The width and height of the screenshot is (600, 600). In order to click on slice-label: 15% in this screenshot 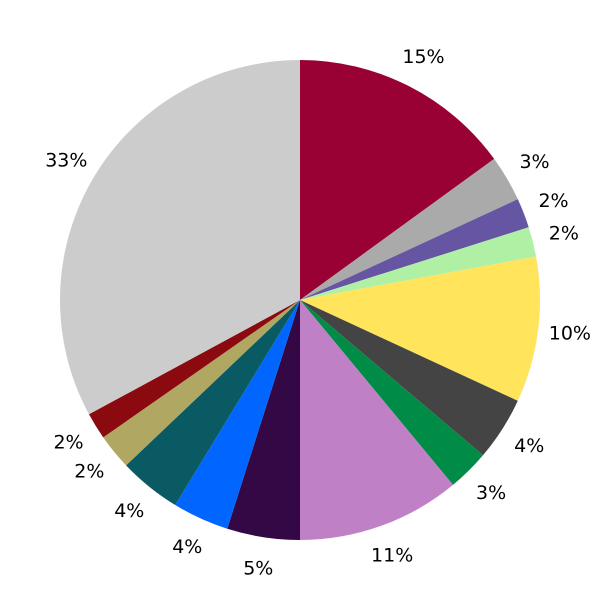, I will do `click(423, 57)`.